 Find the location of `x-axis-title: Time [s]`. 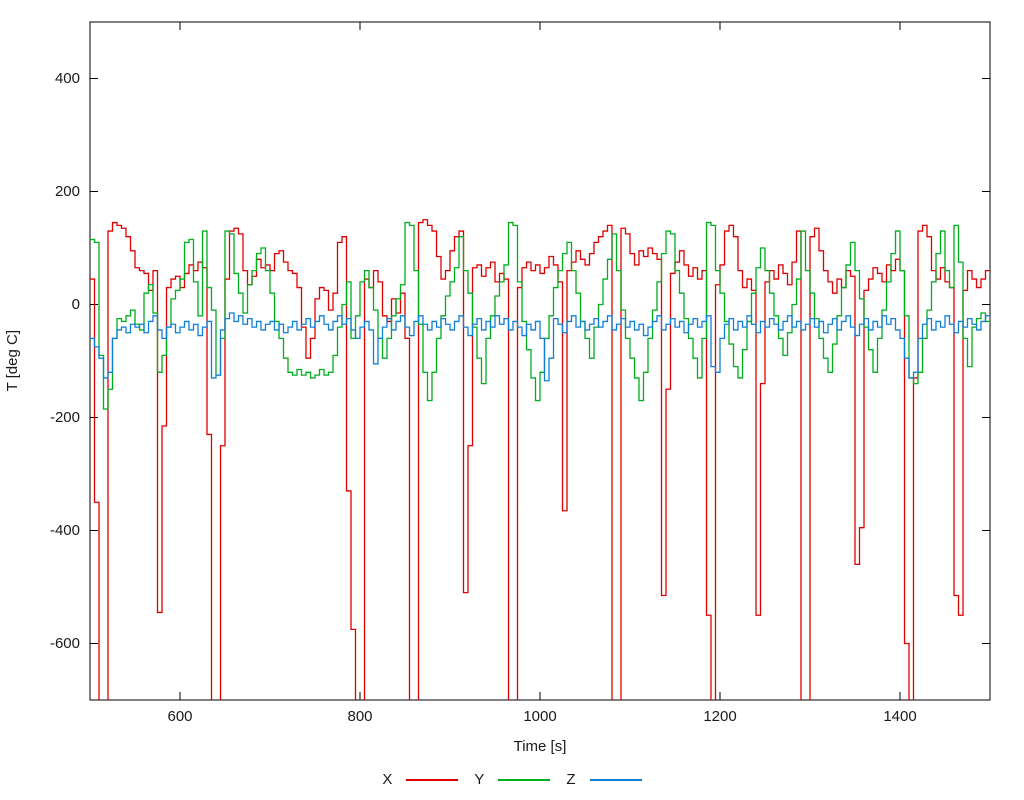

x-axis-title: Time [s] is located at coordinates (540, 746).